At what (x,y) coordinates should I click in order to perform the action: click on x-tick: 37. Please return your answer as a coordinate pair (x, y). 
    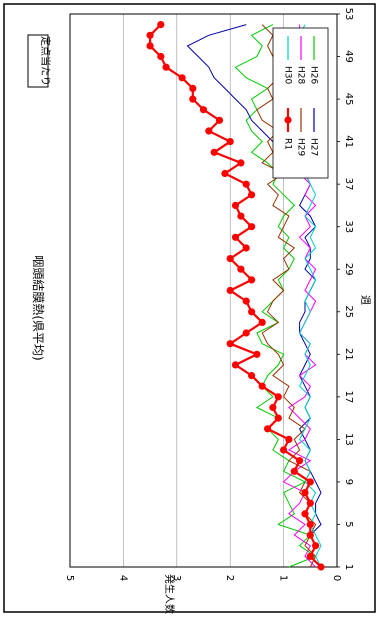
    Looking at the image, I should click on (348, 184).